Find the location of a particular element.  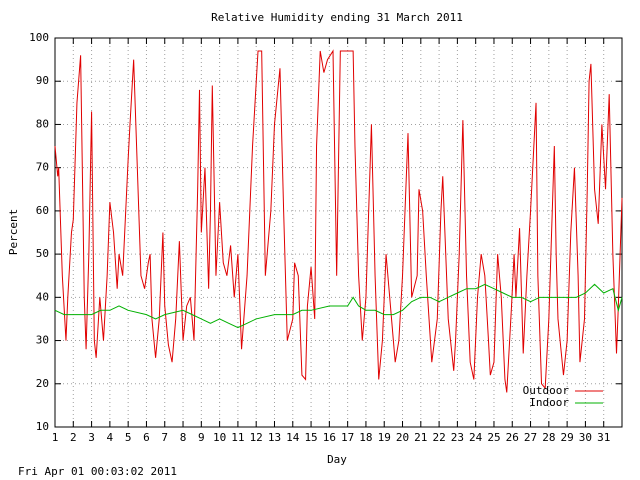

x-tick-label: 25 is located at coordinates (493, 437).